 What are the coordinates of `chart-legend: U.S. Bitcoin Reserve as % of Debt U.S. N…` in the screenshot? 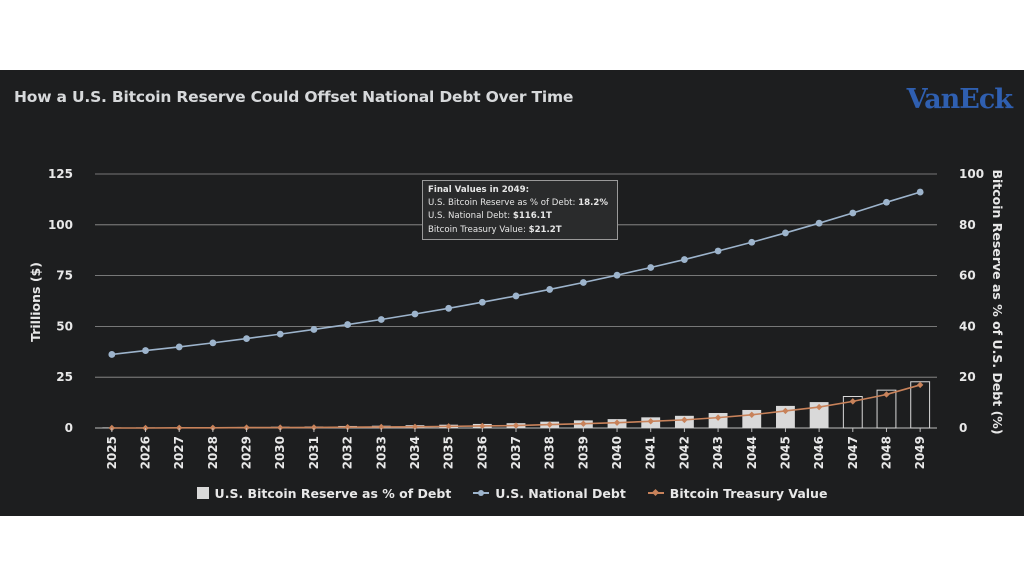 It's located at (512, 493).